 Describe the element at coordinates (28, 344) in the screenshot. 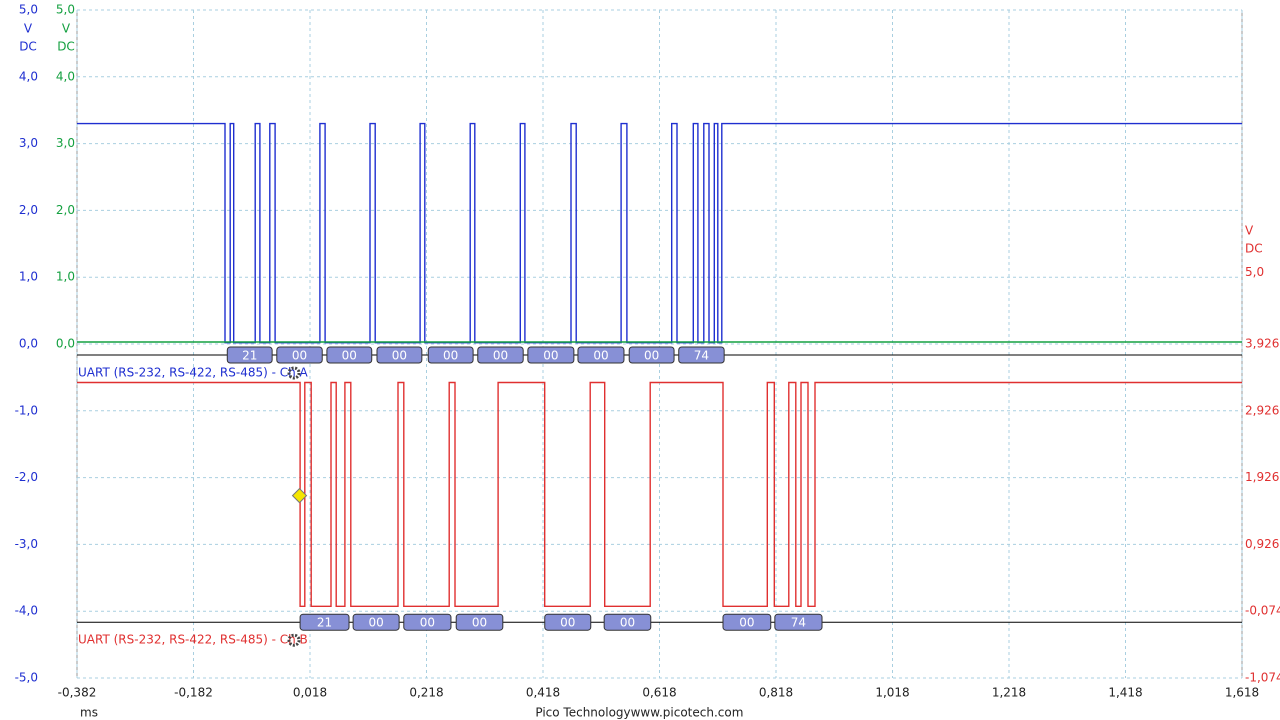

I see `y-tick-label: 0,0` at that location.